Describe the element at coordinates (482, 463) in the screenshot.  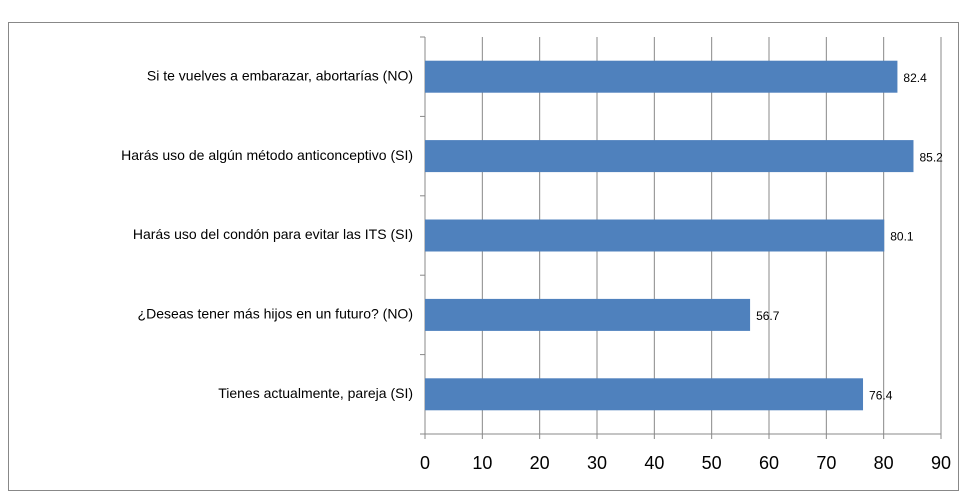
I see `x-tick-label: 10` at that location.